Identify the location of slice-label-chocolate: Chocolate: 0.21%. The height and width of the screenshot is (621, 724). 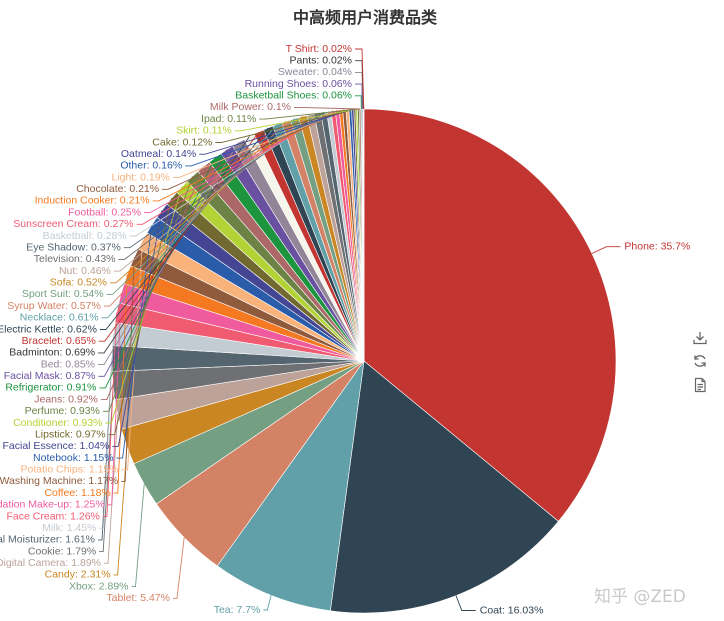
(117, 189).